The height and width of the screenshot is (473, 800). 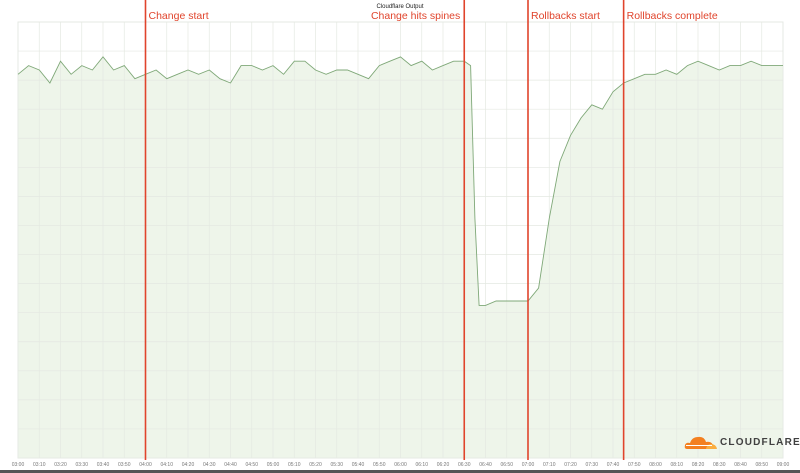 I want to click on logo-text: CLOUDFLARE, so click(x=760, y=442).